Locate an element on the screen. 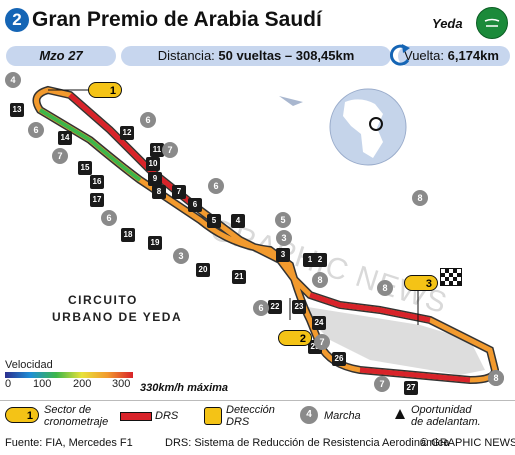  corner-7: 7 is located at coordinates (179, 192).